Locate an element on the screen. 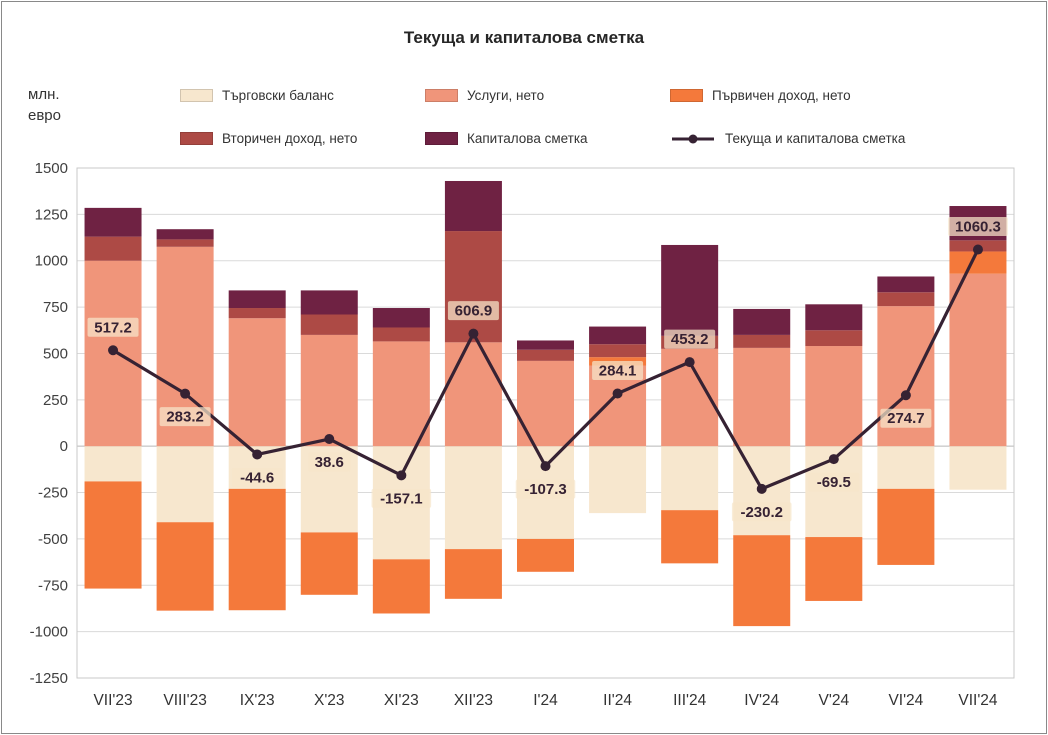 The width and height of the screenshot is (1048, 735). point-label: -230.2 is located at coordinates (761, 512).